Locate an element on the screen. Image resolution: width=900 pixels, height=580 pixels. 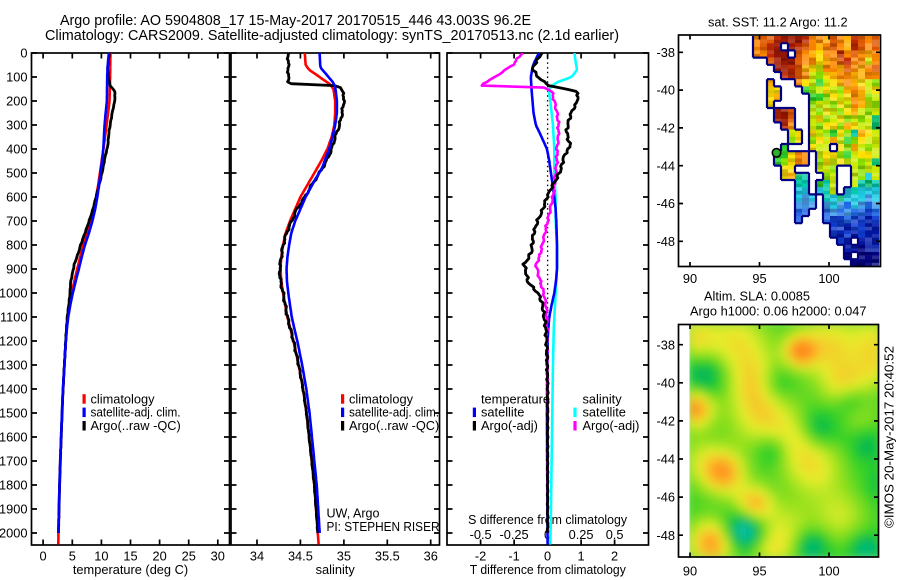
svg-text: 200 is located at coordinates (16, 101).